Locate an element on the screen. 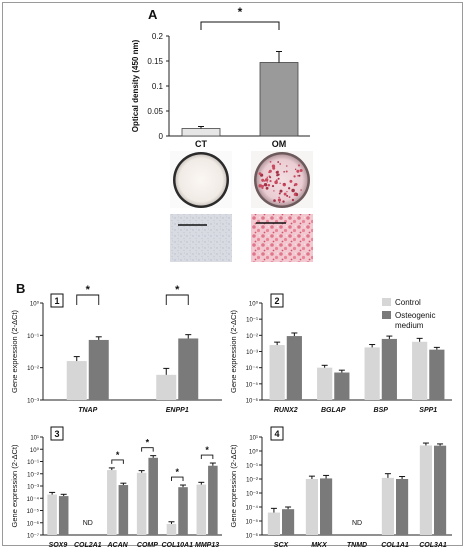 This screenshot has width=467, height=550. chart-4-bar-col1a1-osteogenic is located at coordinates (402, 507).